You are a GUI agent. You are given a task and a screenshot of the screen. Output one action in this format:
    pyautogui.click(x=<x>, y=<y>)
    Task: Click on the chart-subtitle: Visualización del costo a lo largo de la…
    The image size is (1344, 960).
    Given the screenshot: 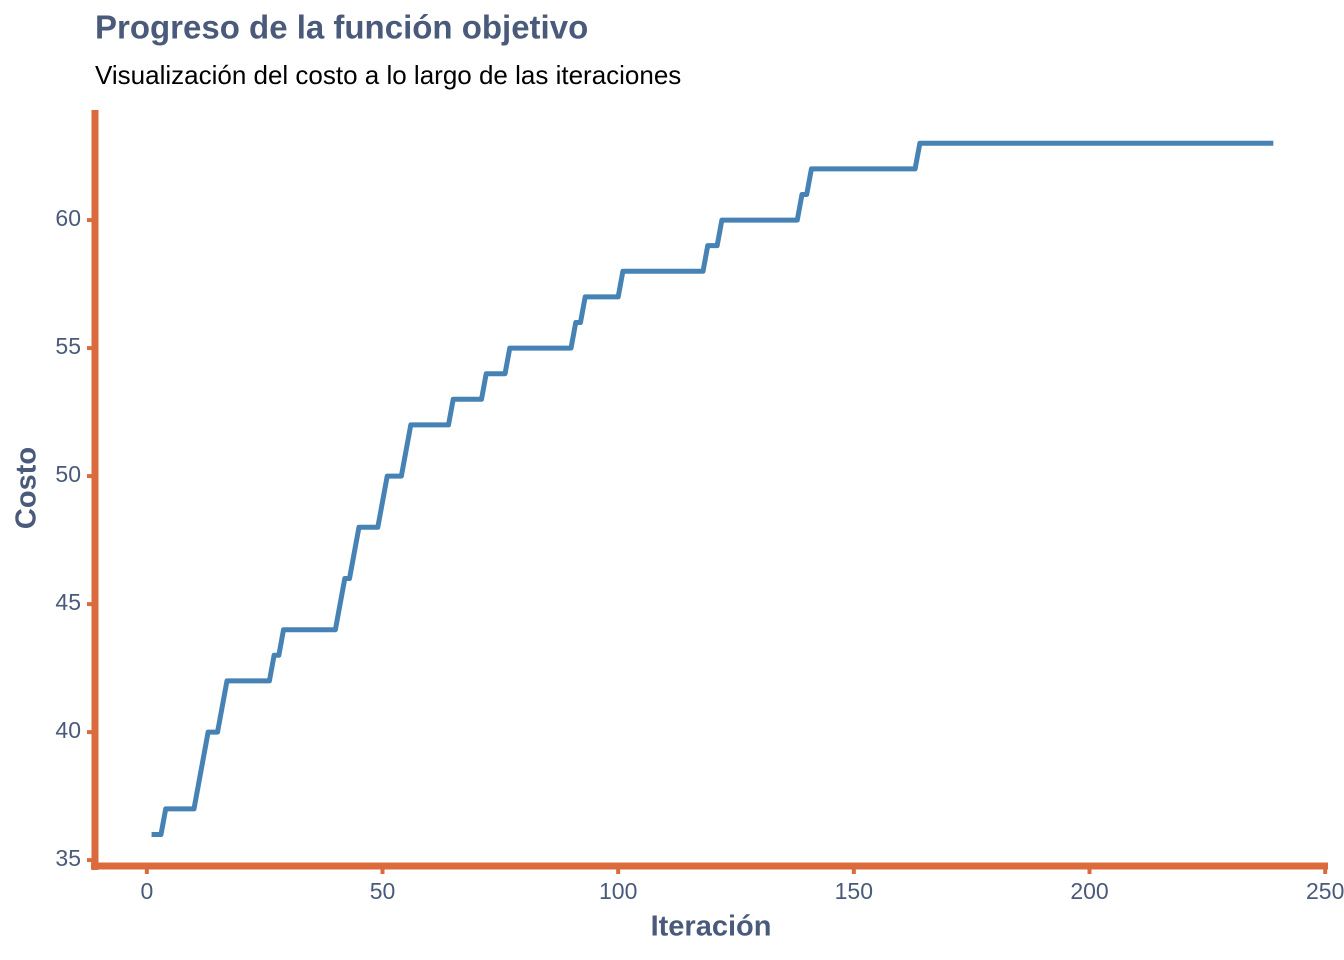 What is the action you would take?
    pyautogui.click(x=388, y=75)
    